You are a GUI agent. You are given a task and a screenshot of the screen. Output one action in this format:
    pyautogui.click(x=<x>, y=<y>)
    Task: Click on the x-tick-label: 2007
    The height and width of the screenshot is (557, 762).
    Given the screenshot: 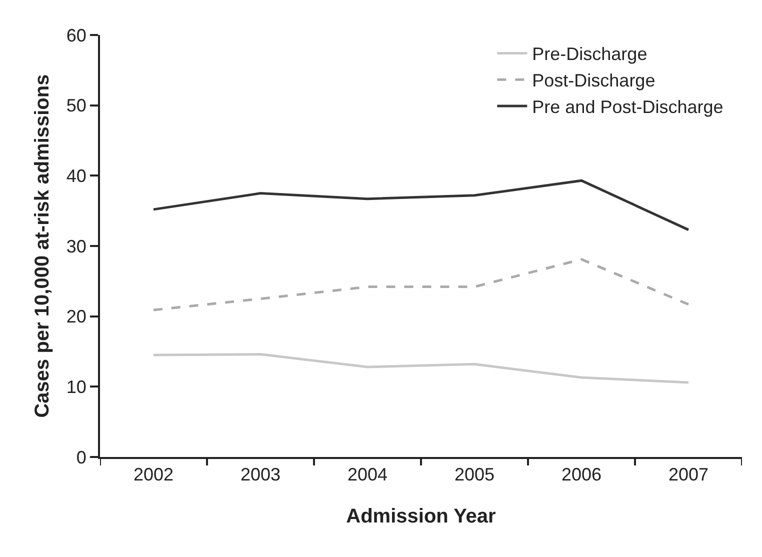 What is the action you would take?
    pyautogui.click(x=688, y=474)
    